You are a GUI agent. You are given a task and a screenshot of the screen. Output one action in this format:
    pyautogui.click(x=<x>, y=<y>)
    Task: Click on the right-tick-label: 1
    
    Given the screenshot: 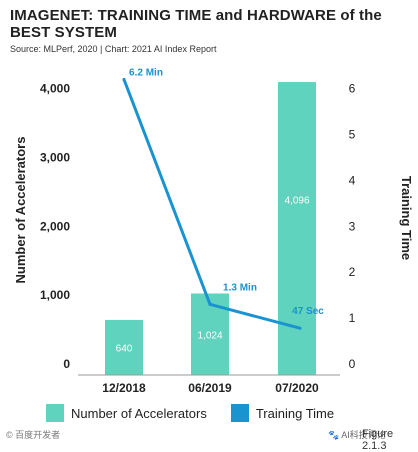 What is the action you would take?
    pyautogui.click(x=352, y=318)
    